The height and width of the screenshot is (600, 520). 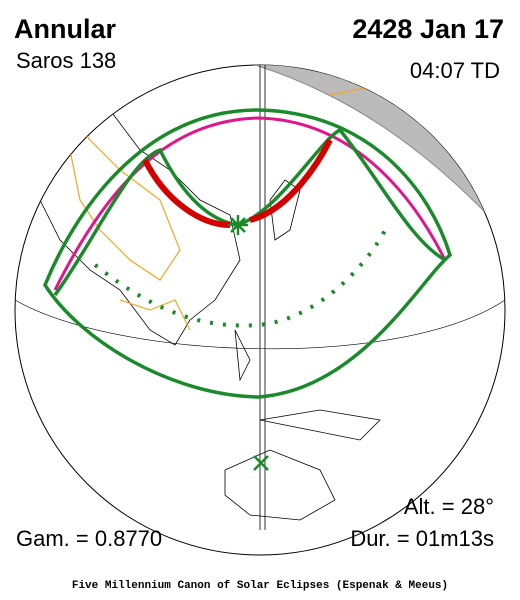 I want to click on date: 2428 Jan 17, so click(x=428, y=29).